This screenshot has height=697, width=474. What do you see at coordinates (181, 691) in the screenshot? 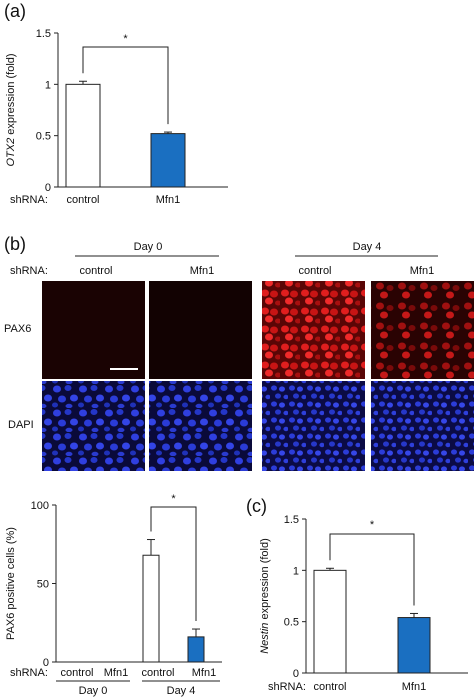
I see `b-day4-label: Day 4` at bounding box center [181, 691].